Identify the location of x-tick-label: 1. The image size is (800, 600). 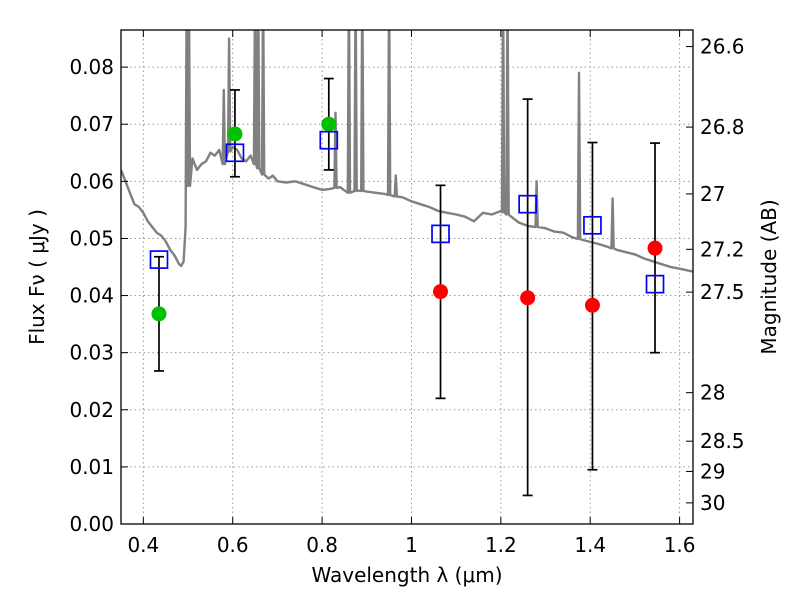
(411, 545).